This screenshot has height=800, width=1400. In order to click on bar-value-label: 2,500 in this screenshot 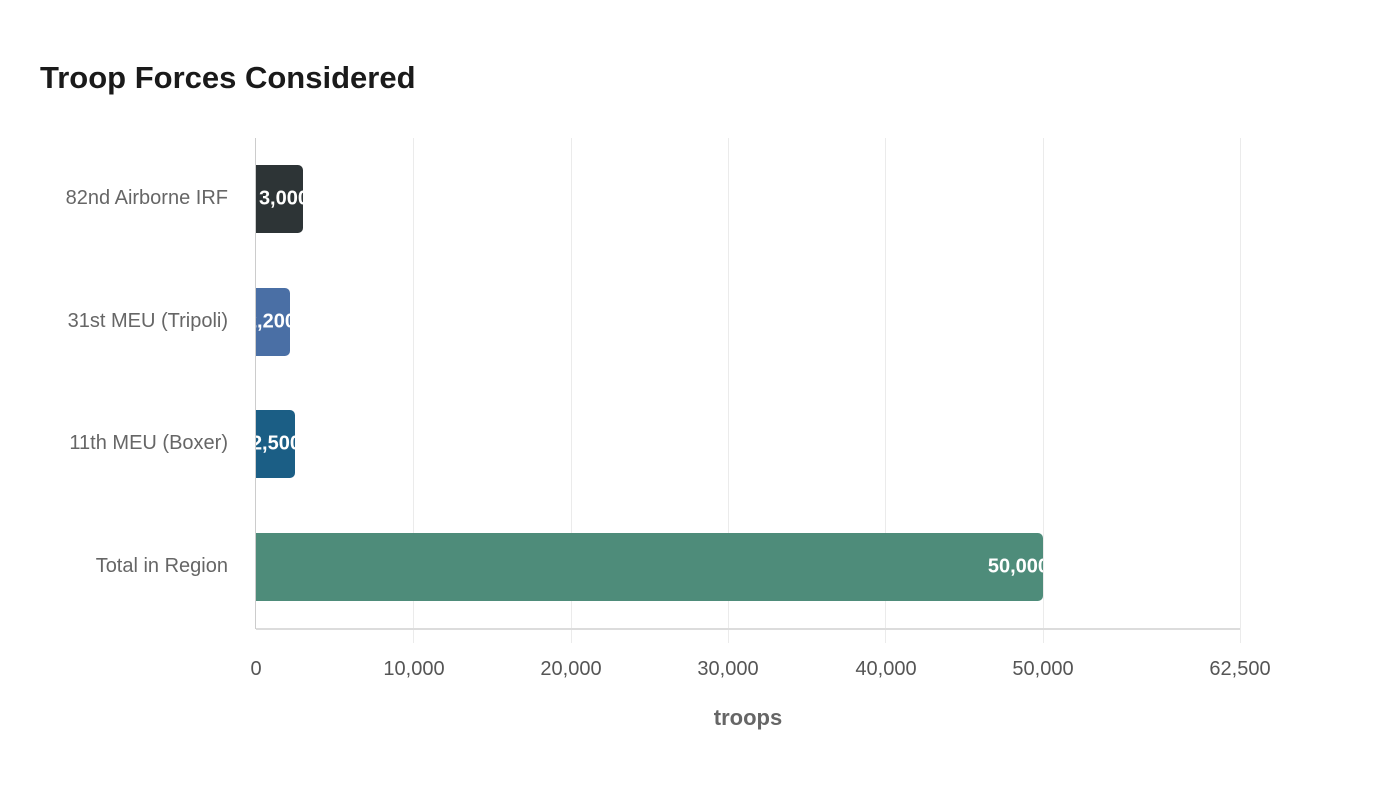, I will do `click(275, 443)`.